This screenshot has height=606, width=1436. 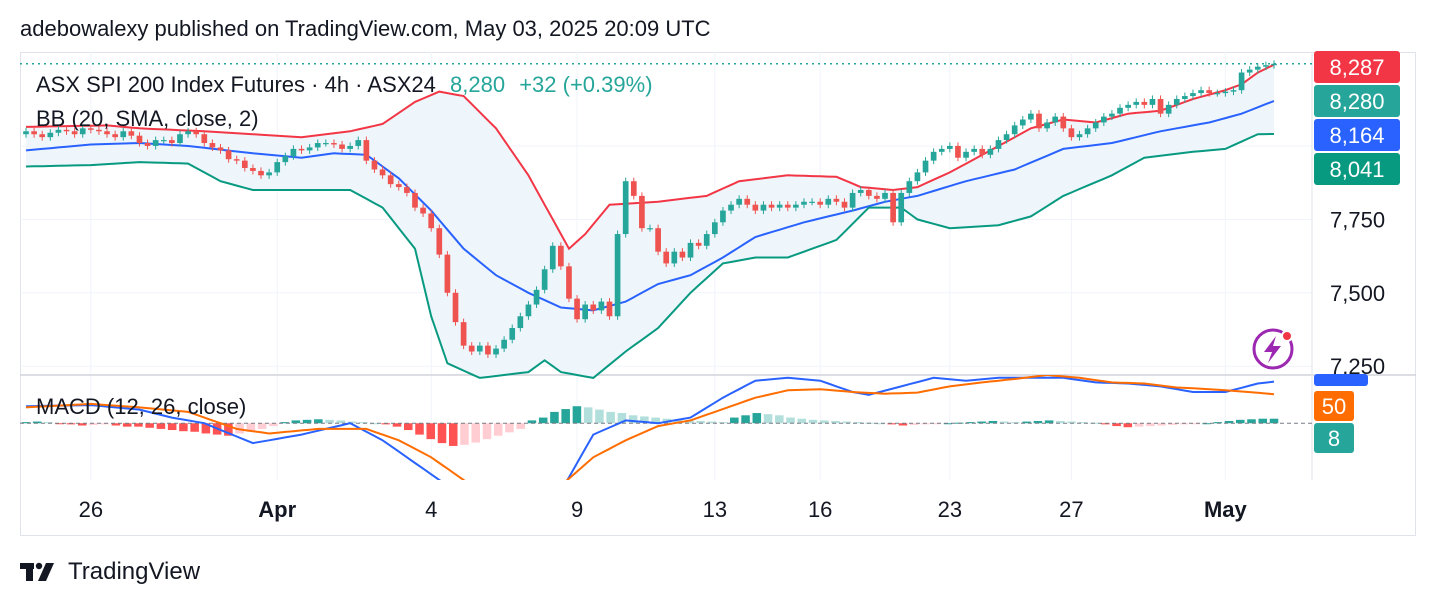 I want to click on macd-indicator-legend: MACD (12, 26, close), so click(x=141, y=406).